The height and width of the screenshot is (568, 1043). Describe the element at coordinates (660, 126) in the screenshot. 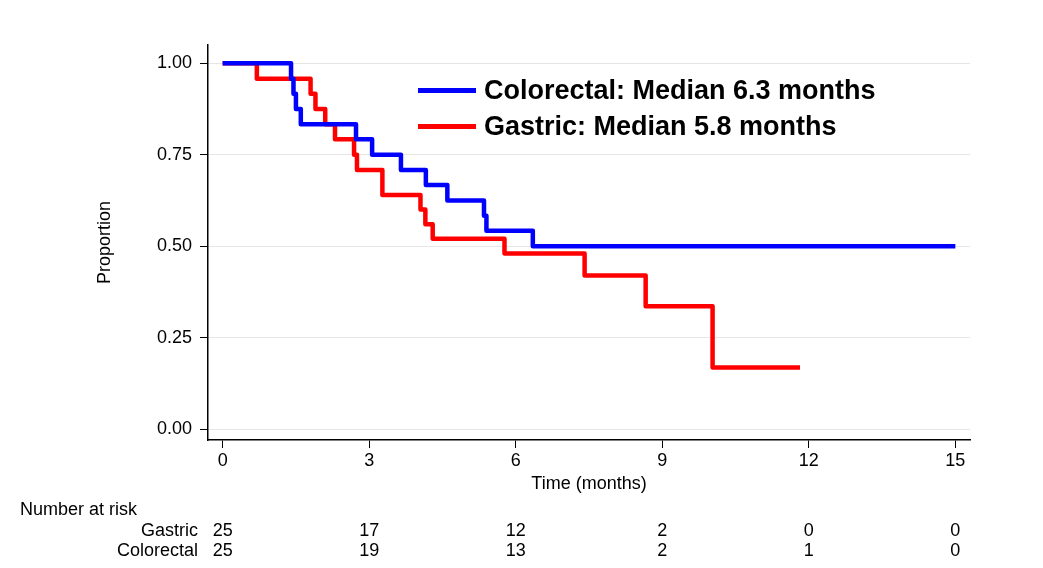

I see `legend-label: Gastric: Median 5.8 months` at that location.